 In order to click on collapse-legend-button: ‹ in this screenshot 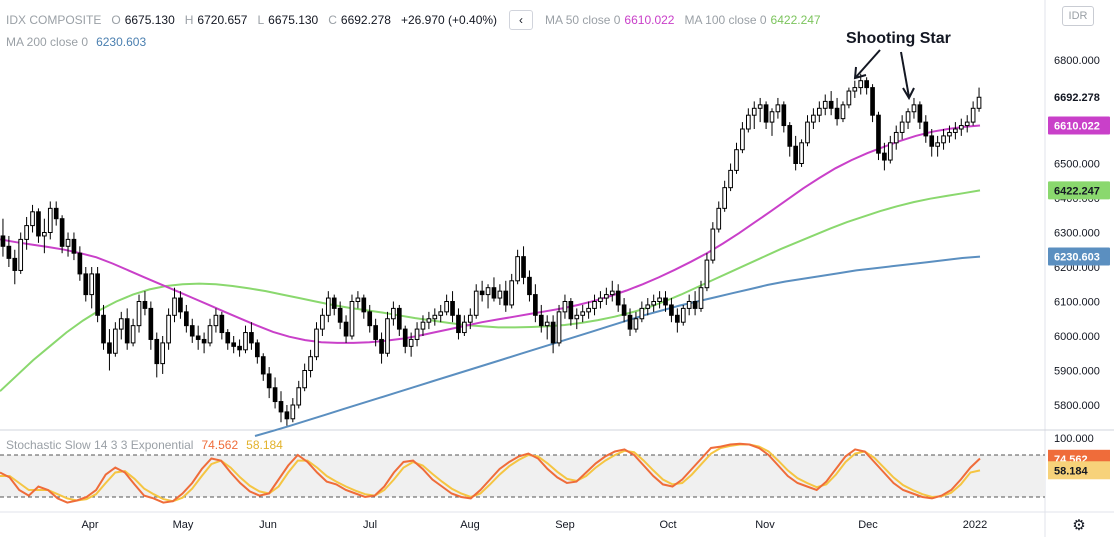, I will do `click(521, 20)`.